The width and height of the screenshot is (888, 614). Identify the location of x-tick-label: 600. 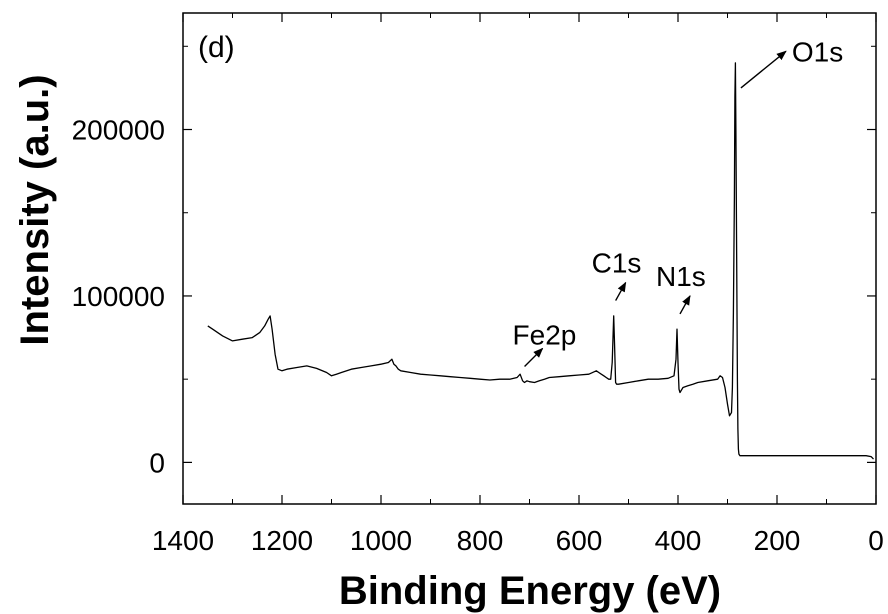
(579, 540).